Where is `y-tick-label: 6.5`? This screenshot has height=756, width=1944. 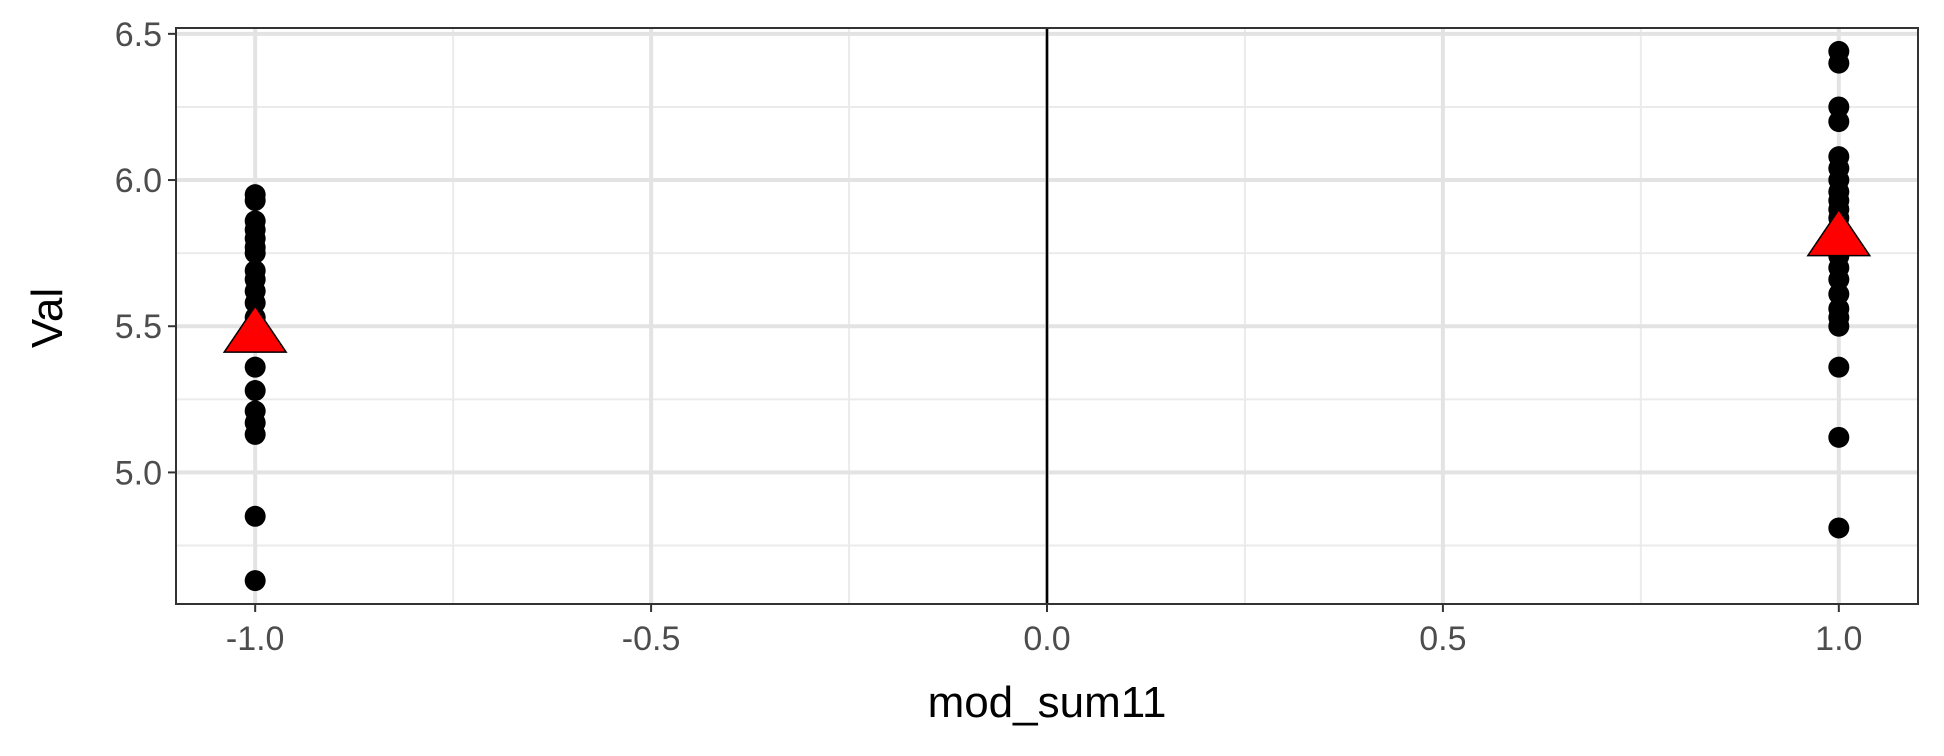
y-tick-label: 6.5 is located at coordinates (138, 35).